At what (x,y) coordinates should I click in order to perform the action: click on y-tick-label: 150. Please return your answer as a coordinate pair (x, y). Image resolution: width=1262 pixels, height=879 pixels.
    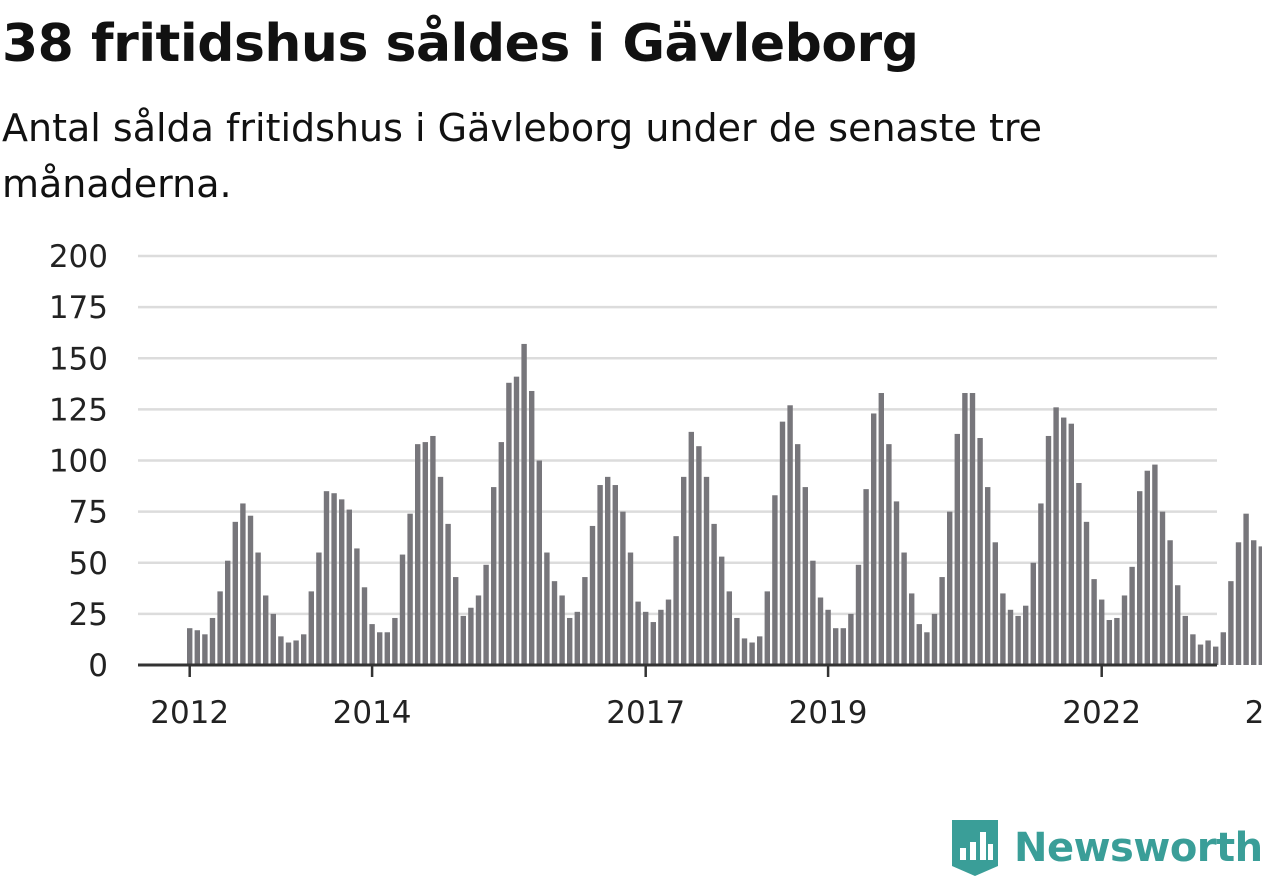
    Looking at the image, I should click on (78, 359).